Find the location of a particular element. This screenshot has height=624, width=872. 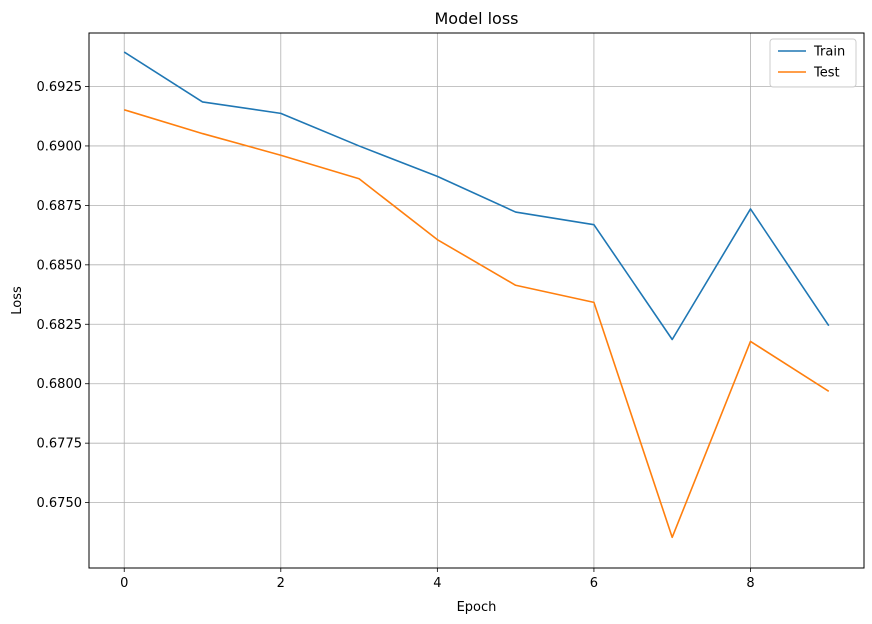

legend: Train Test is located at coordinates (813, 63).